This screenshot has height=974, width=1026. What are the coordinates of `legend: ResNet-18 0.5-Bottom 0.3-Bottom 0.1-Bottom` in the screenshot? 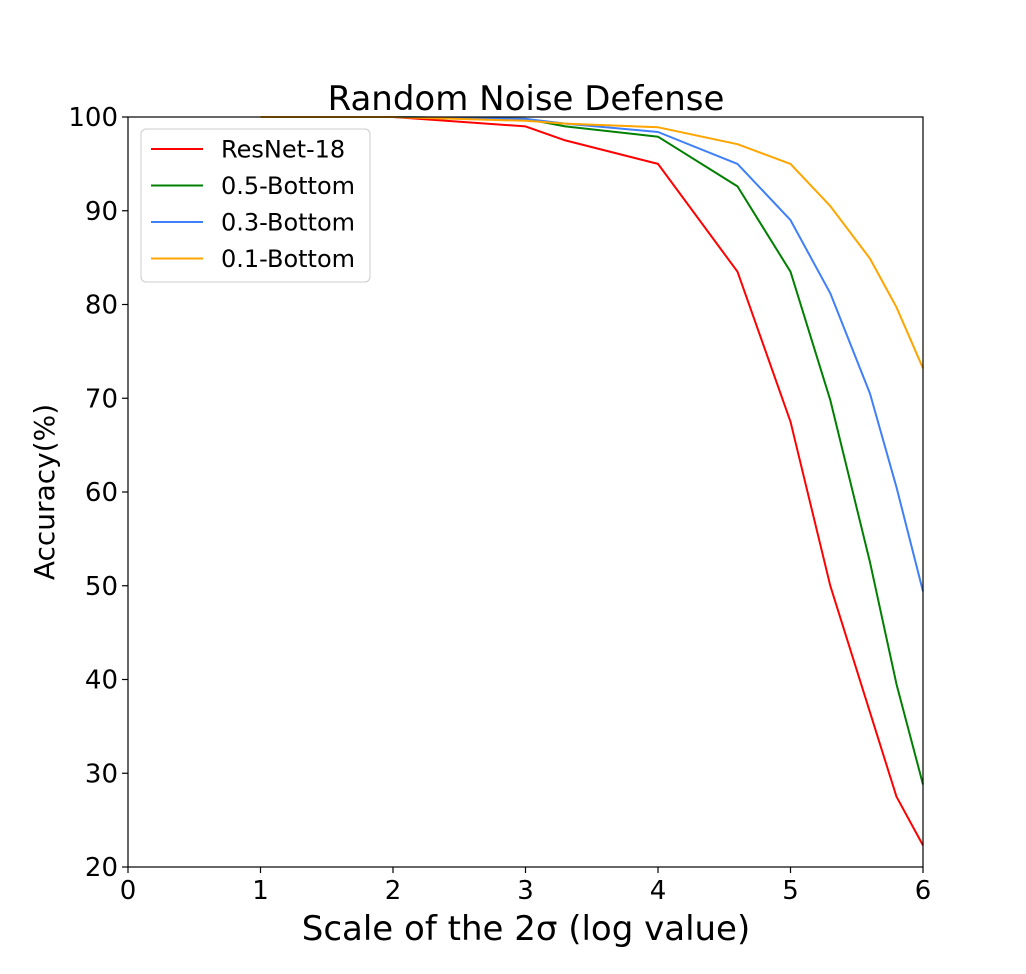 It's located at (255, 205).